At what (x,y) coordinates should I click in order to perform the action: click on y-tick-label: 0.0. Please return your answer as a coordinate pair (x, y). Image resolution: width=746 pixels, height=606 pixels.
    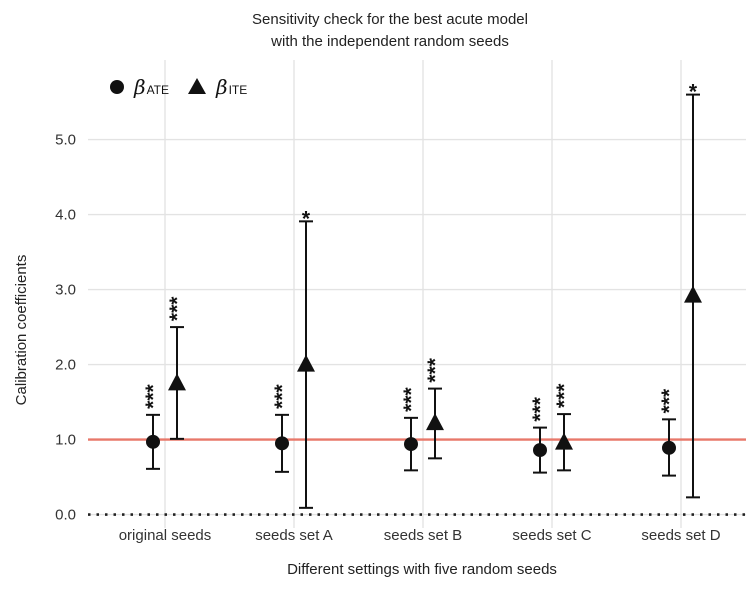
    Looking at the image, I should click on (65, 515).